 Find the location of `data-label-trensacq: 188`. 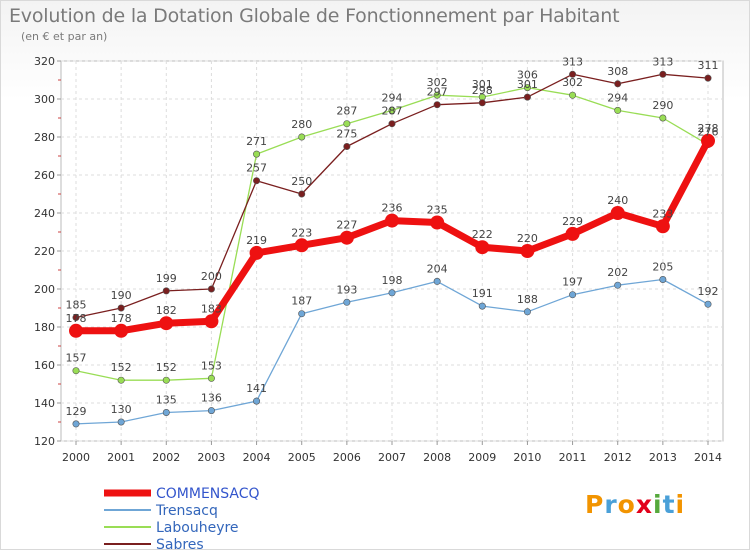

data-label-trensacq: 188 is located at coordinates (527, 299).